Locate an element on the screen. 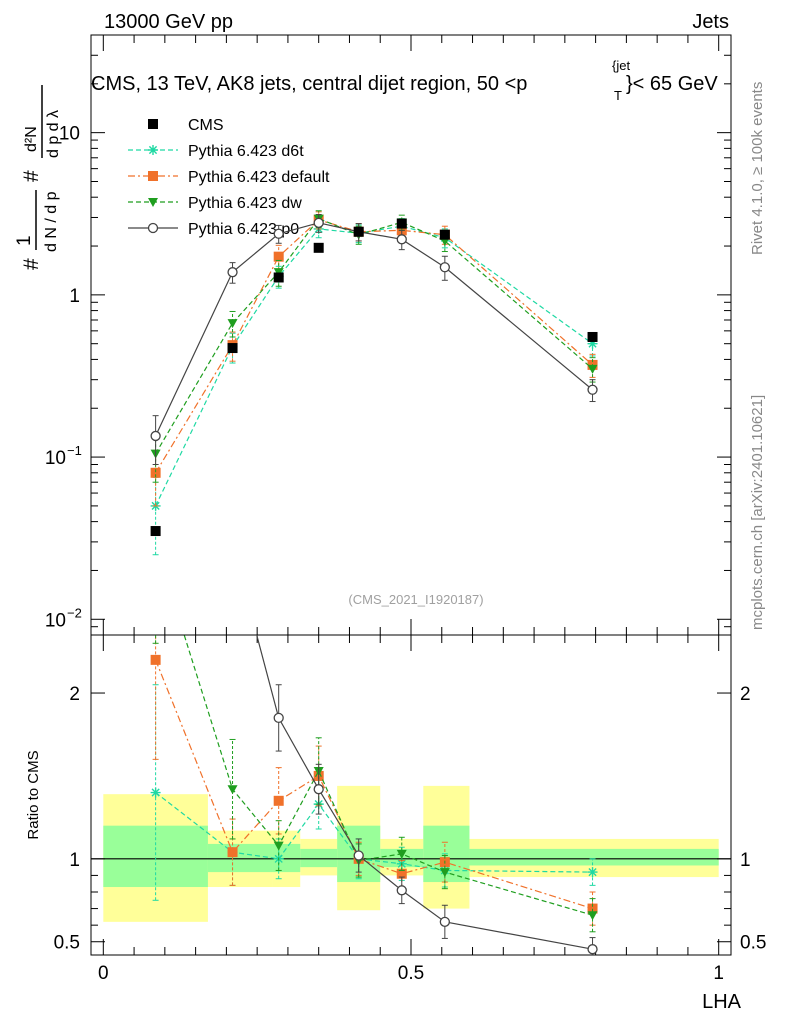 Image resolution: width=786 pixels, height=1024 pixels. energy-label: 13000 GeV pp is located at coordinates (168, 22).